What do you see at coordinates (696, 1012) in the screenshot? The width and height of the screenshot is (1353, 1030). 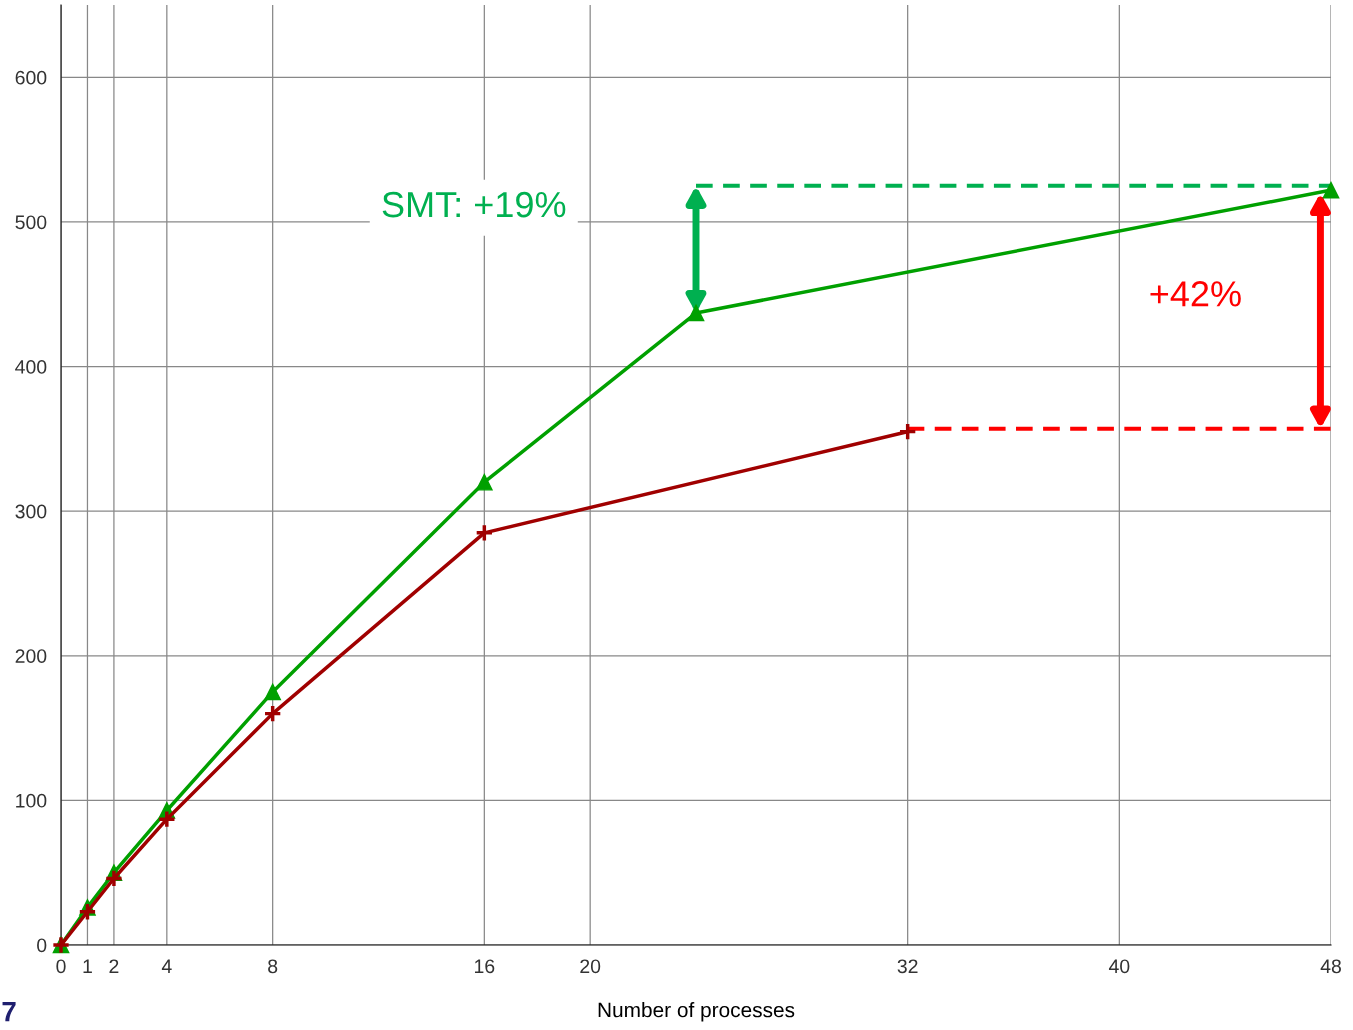 I see `x-axis-title: Number of processes` at bounding box center [696, 1012].